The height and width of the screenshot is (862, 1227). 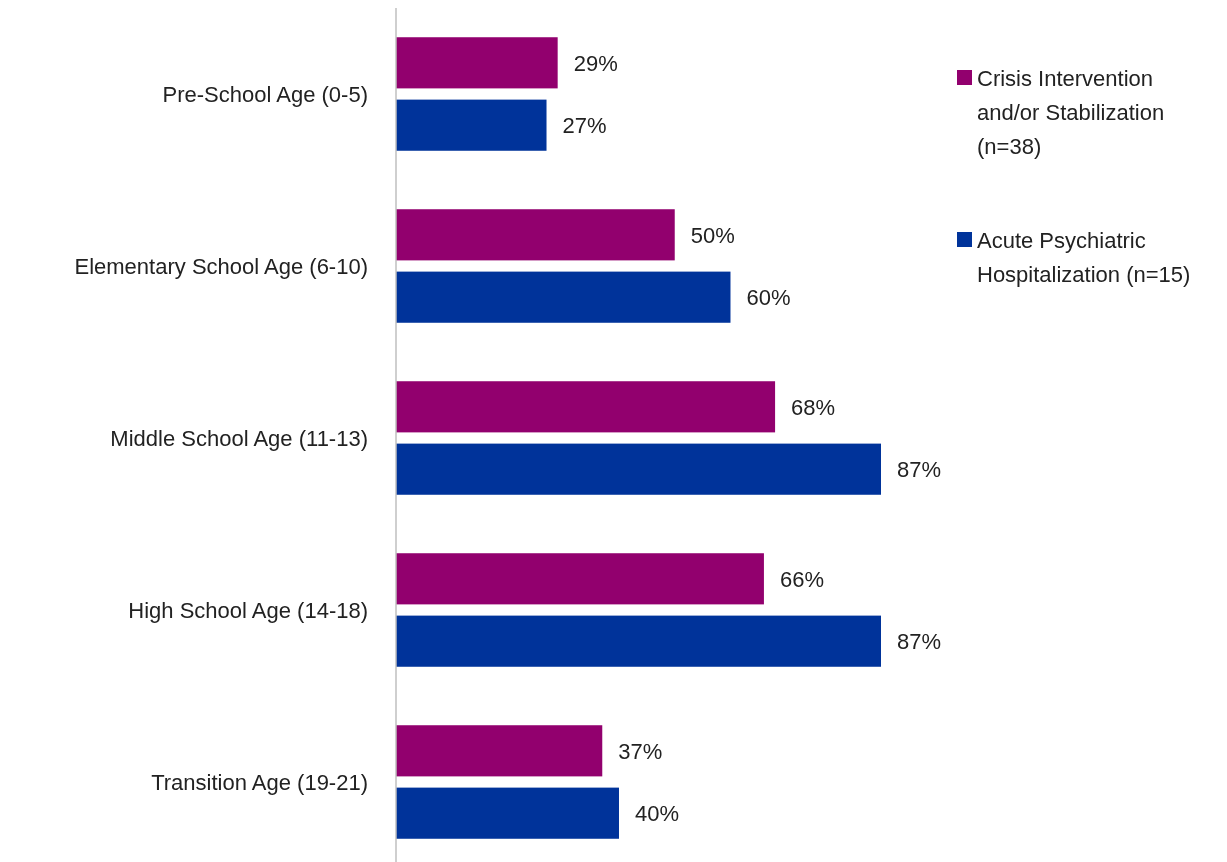 I want to click on y-tick-label: Middle School Age (11-13), so click(x=239, y=438).